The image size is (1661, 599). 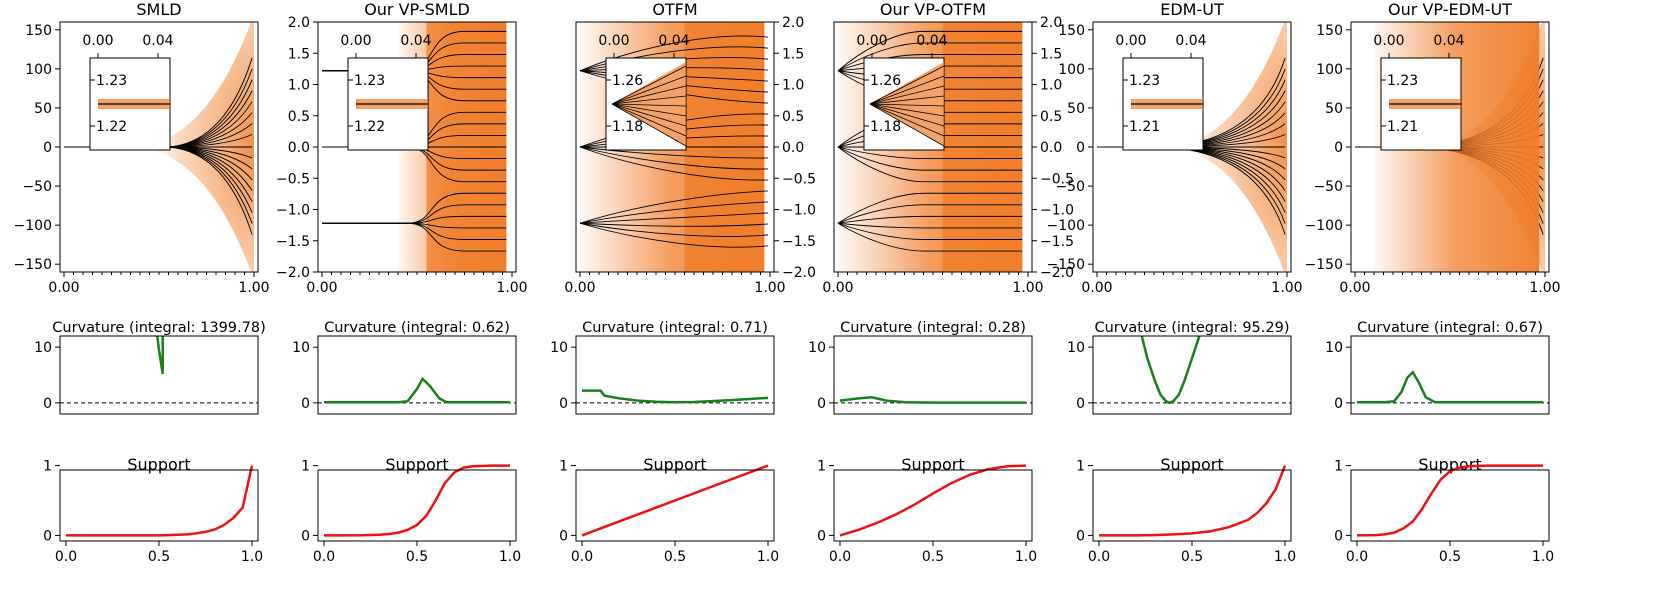 I want to click on y-tick-label: −150, so click(x=1324, y=265).